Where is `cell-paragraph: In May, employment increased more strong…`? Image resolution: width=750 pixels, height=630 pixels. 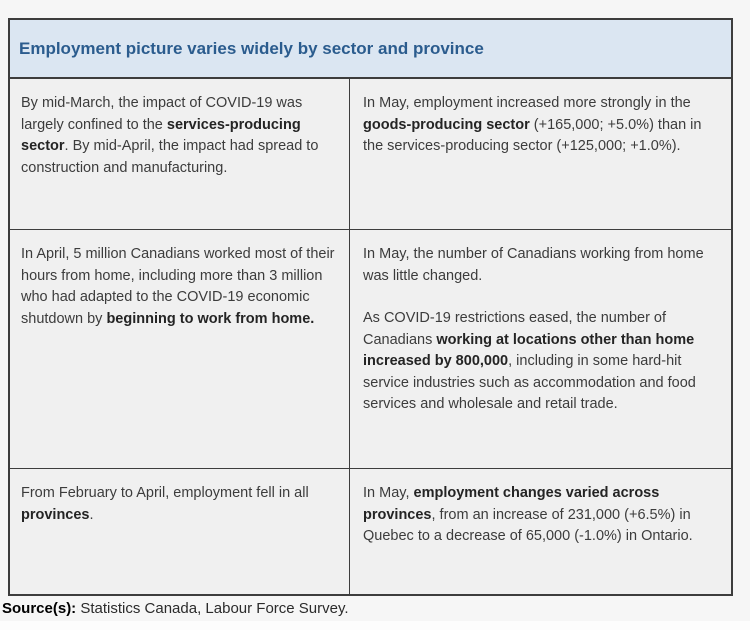
cell-paragraph: In May, employment increased more strong… is located at coordinates (532, 124).